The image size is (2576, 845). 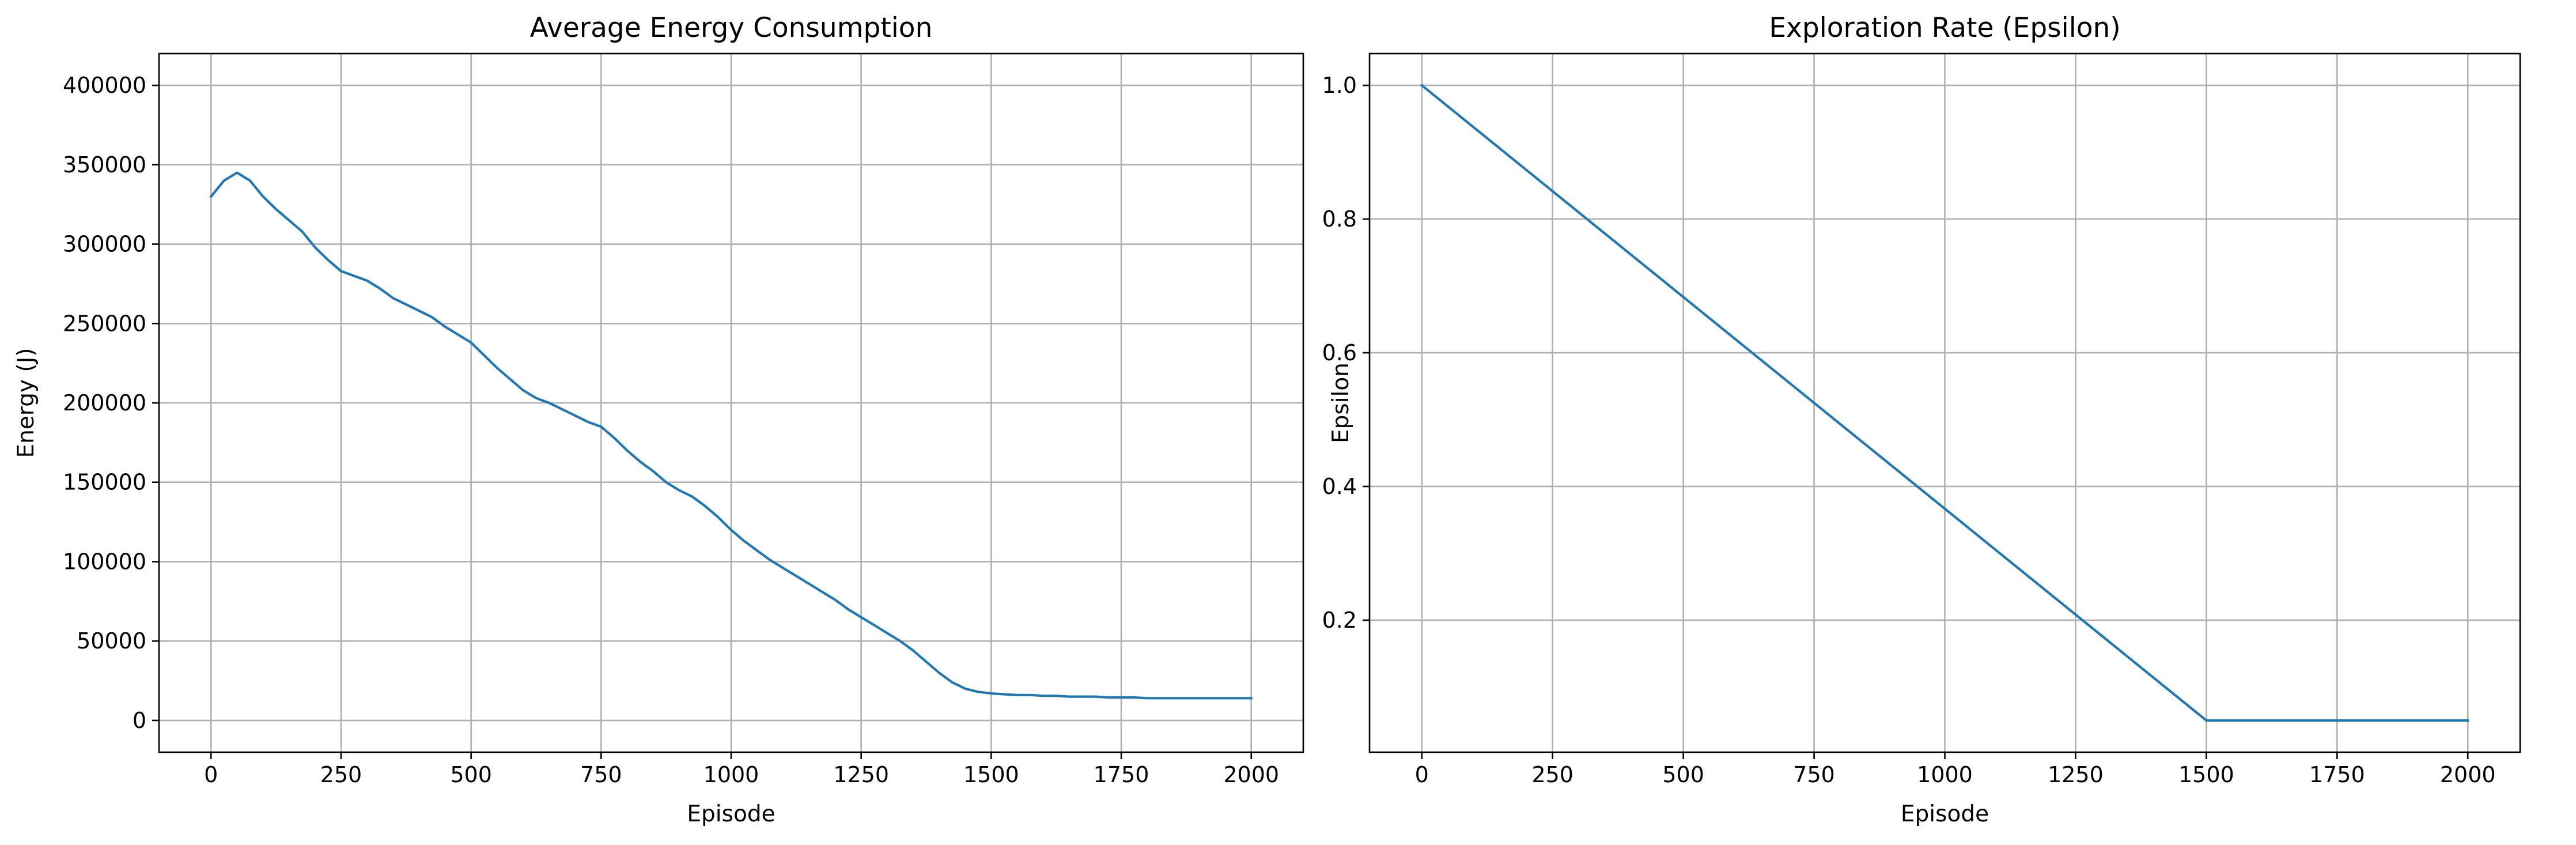 What do you see at coordinates (601, 774) in the screenshot?
I see `energy-x-tick-label: 750` at bounding box center [601, 774].